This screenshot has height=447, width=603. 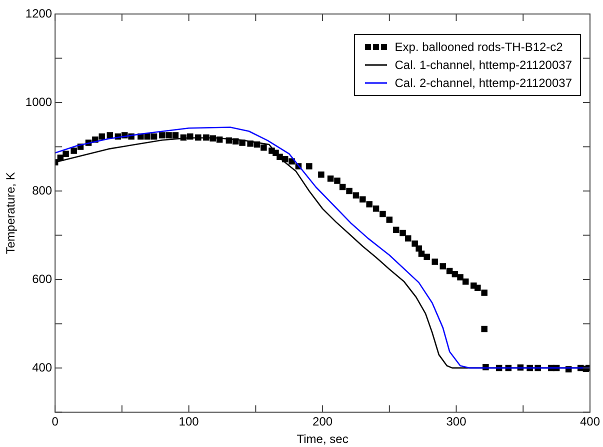 I want to click on x-tick-label: 400, so click(x=590, y=421).